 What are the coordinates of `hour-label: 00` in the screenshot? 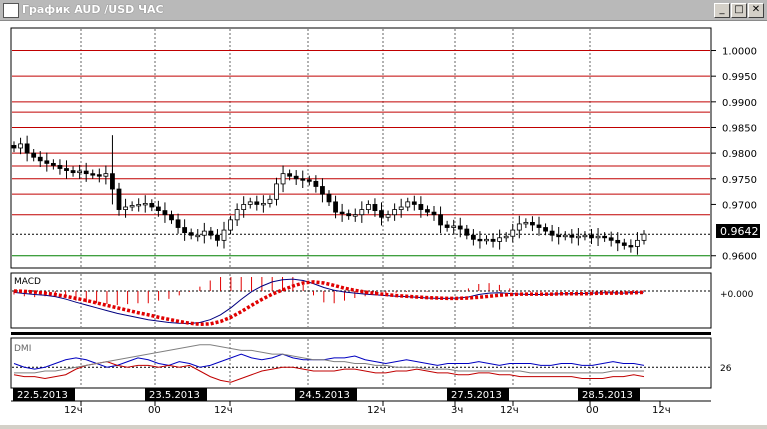 It's located at (592, 410).